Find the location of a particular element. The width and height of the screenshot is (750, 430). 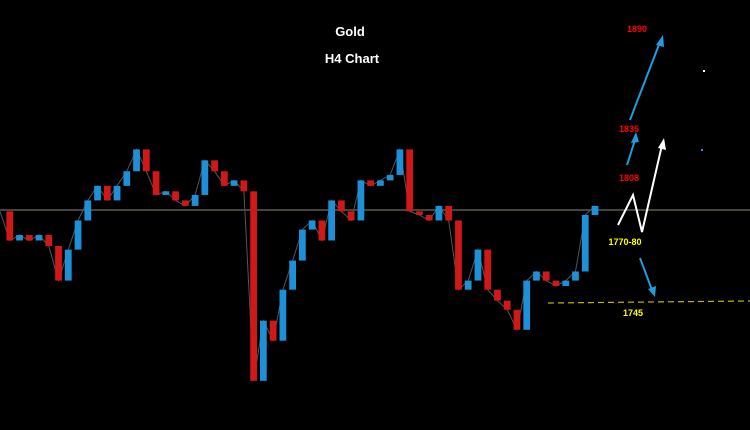

arrows is located at coordinates (640, 166).